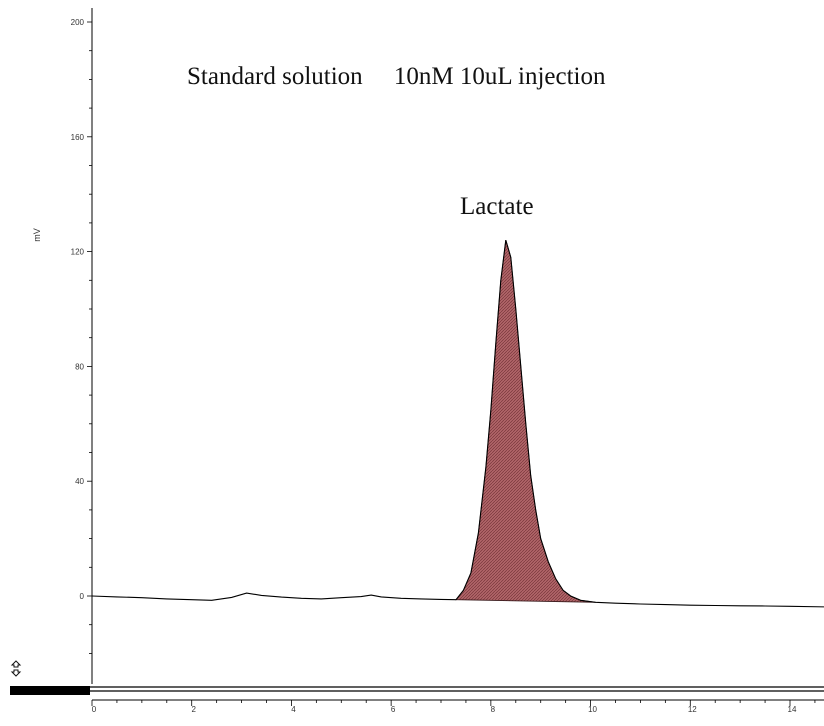 The height and width of the screenshot is (726, 824). What do you see at coordinates (37, 235) in the screenshot?
I see `y-axis-label: mV` at bounding box center [37, 235].